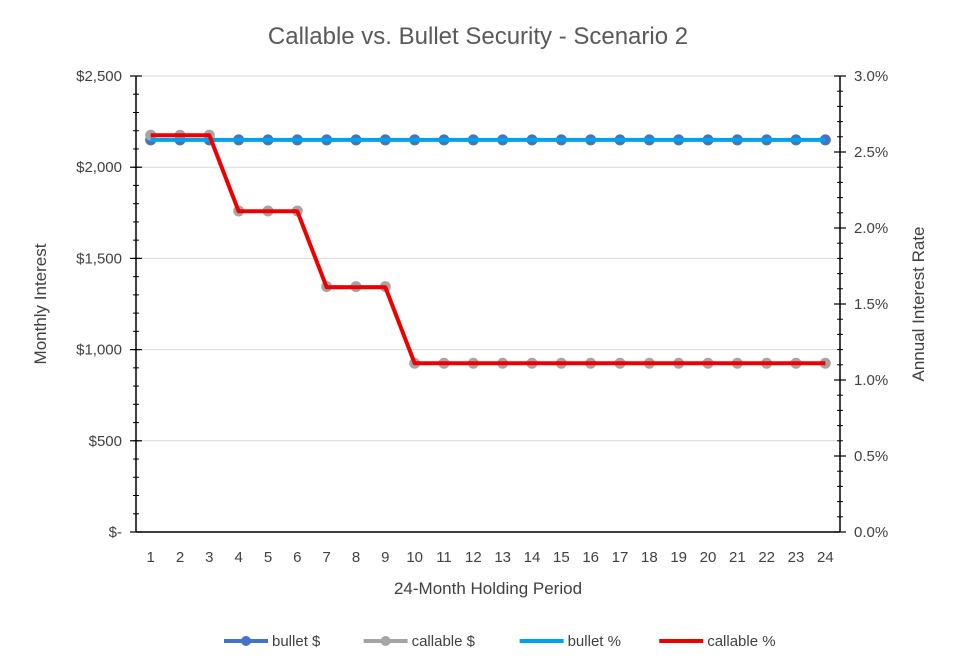 This screenshot has width=956, height=672. Describe the element at coordinates (444, 557) in the screenshot. I see `x-tick-label: 11` at that location.